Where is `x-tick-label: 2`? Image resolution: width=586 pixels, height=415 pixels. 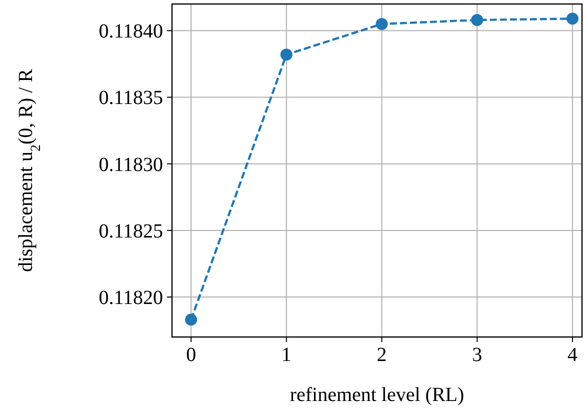
x-tick-label: 2 is located at coordinates (381, 355).